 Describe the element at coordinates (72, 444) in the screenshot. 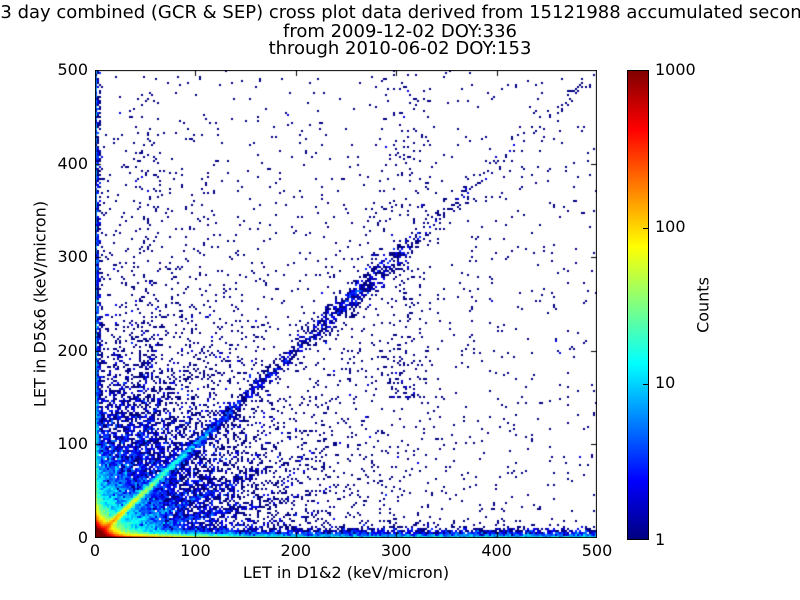

I see `y-tick-label: 100` at that location.